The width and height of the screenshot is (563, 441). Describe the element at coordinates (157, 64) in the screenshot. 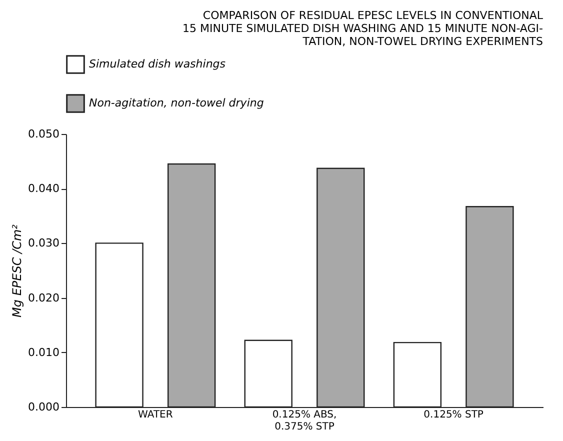

I see `legend-label: Simulated dish washings` at that location.